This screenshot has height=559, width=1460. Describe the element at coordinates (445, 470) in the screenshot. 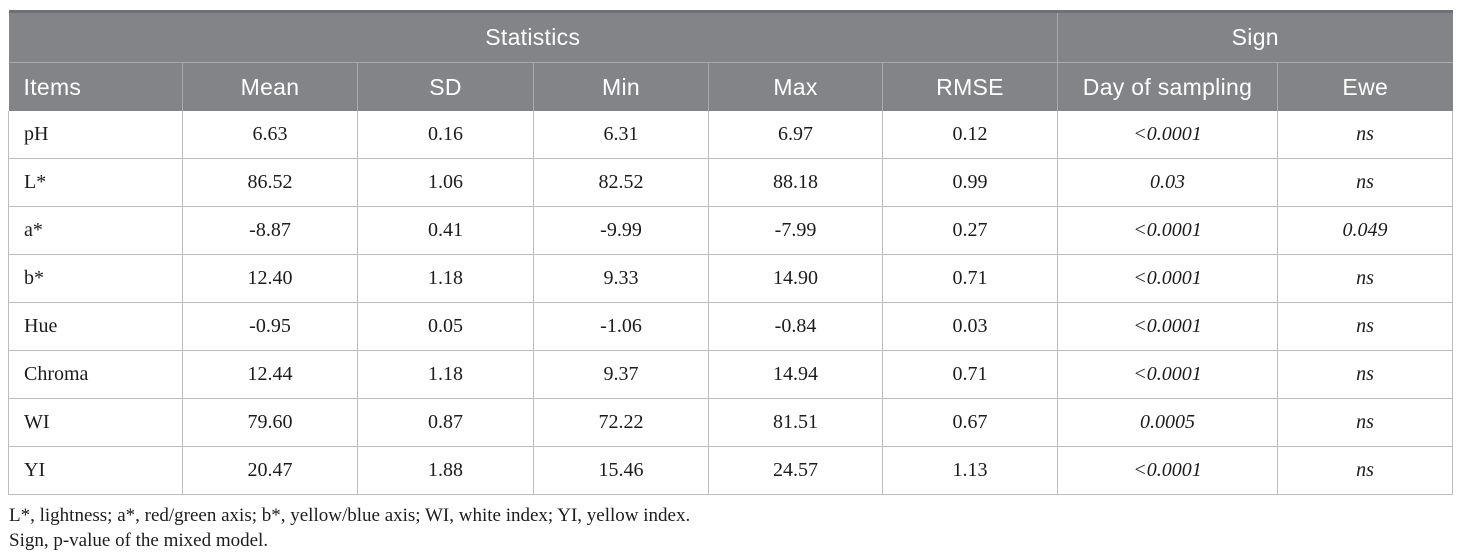

I see `cell-sd: 1.88` at that location.